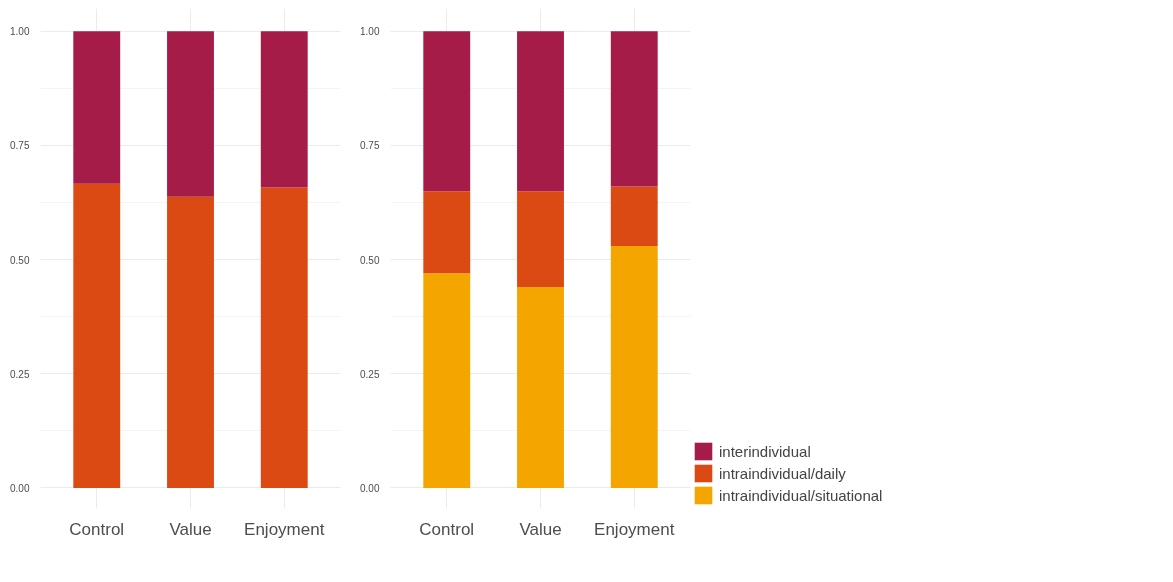  I want to click on legend-label: interindividual, so click(765, 451).